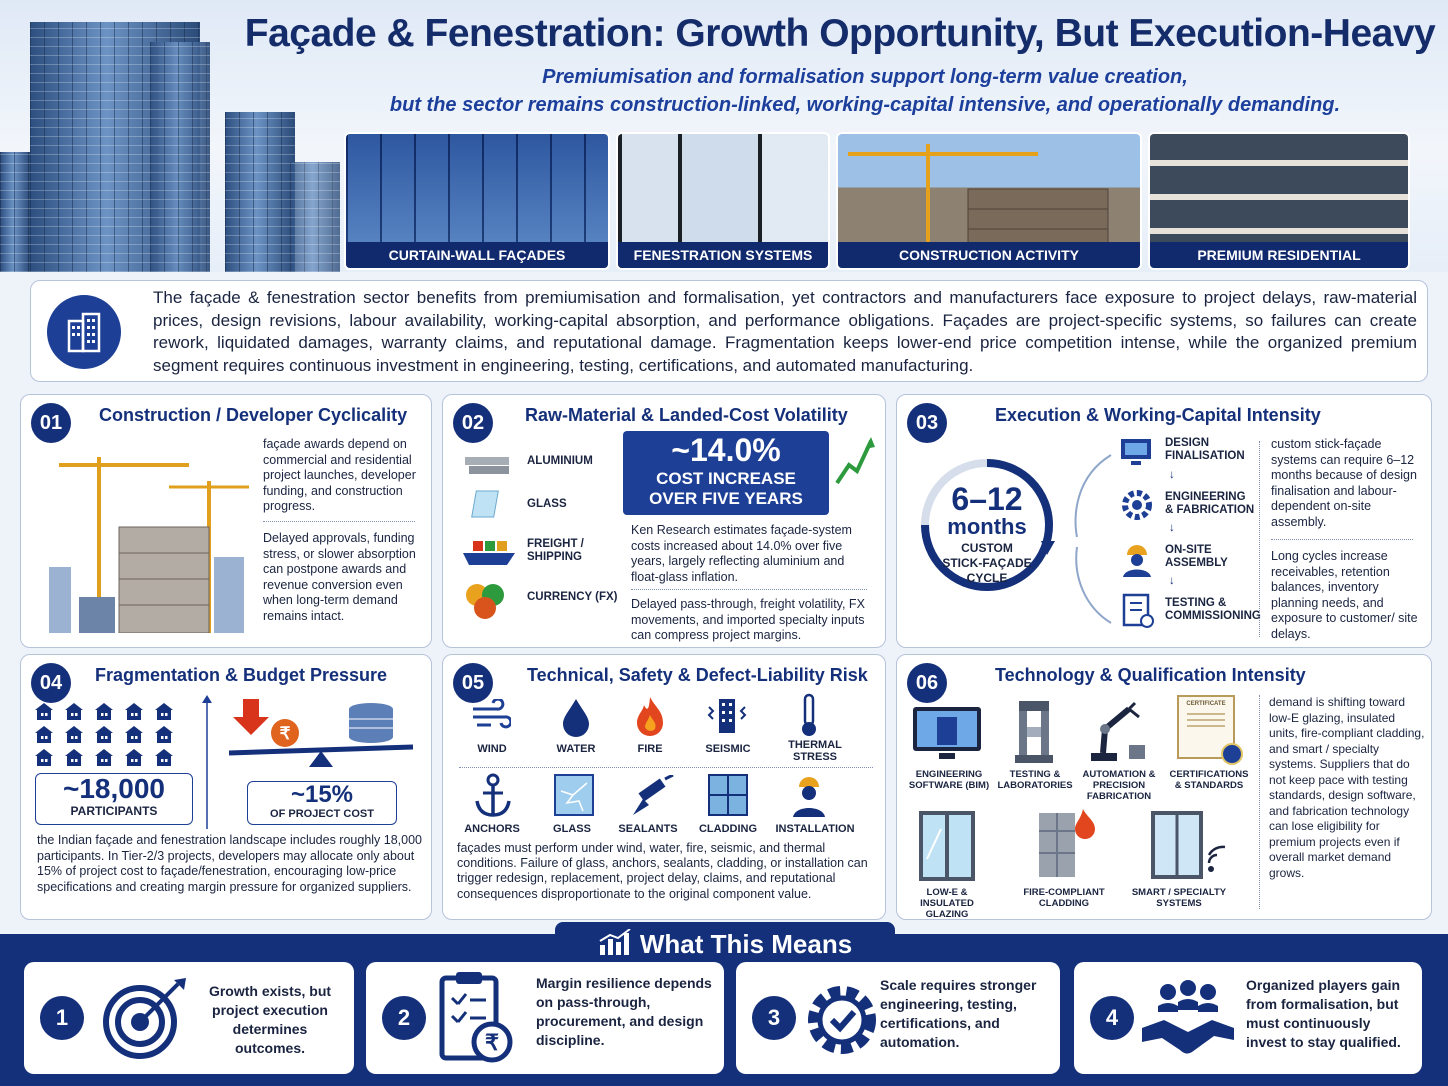 The height and width of the screenshot is (1086, 1448). I want to click on cycle-label-3: CYCLE, so click(987, 578).